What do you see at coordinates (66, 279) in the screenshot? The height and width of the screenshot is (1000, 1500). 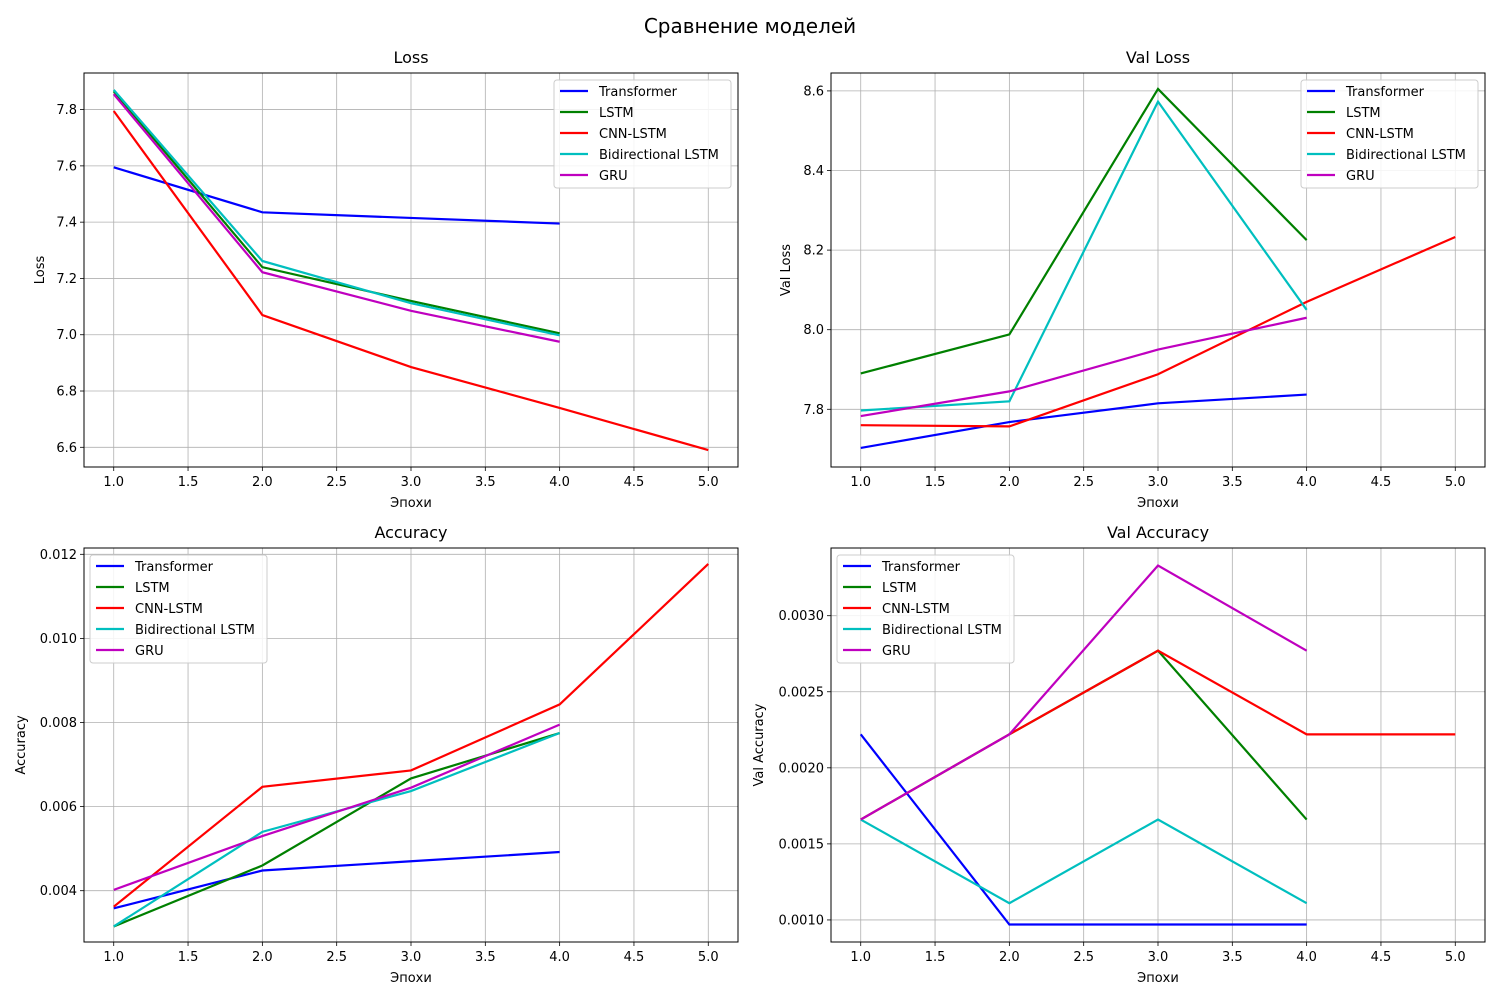 I see `y-tick-label: 7.2` at bounding box center [66, 279].